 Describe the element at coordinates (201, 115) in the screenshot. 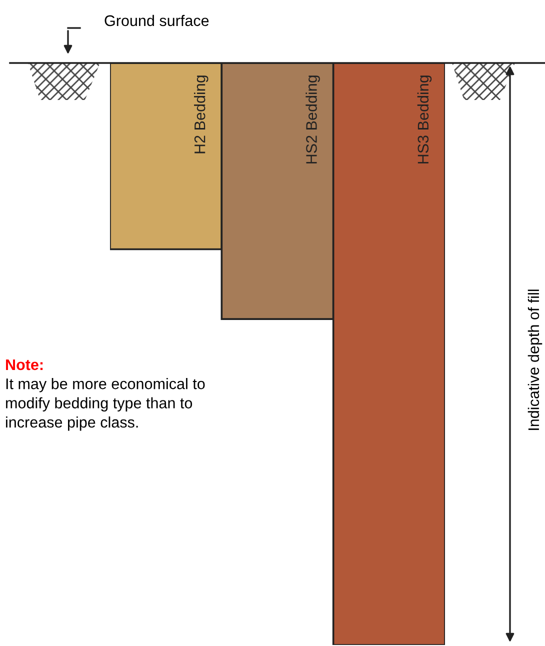

I see `x-tick-label: H2 Bedding` at that location.